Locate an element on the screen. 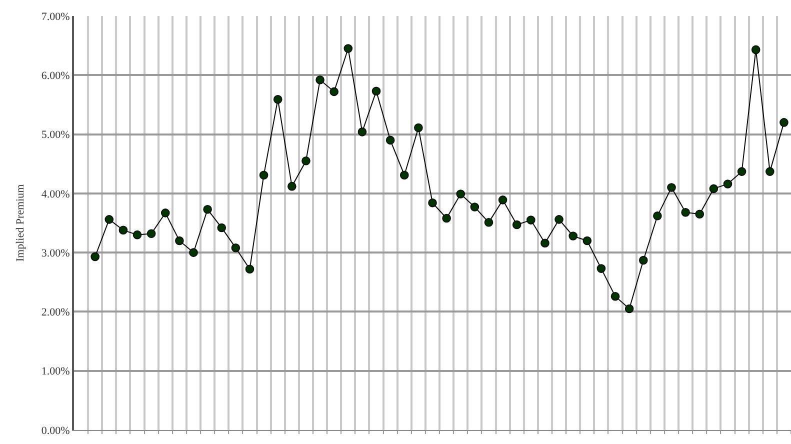 The image size is (791, 444). y-tick-label: 0.00% is located at coordinates (55, 430).